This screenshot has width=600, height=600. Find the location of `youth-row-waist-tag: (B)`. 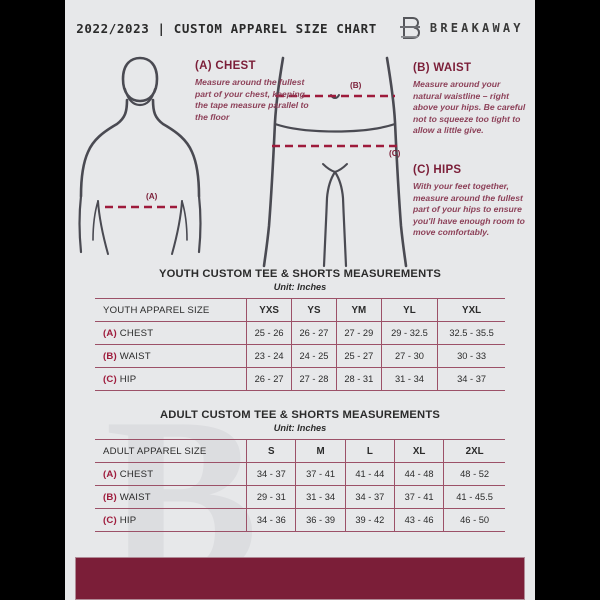

youth-row-waist-tag: (B) is located at coordinates (110, 356).